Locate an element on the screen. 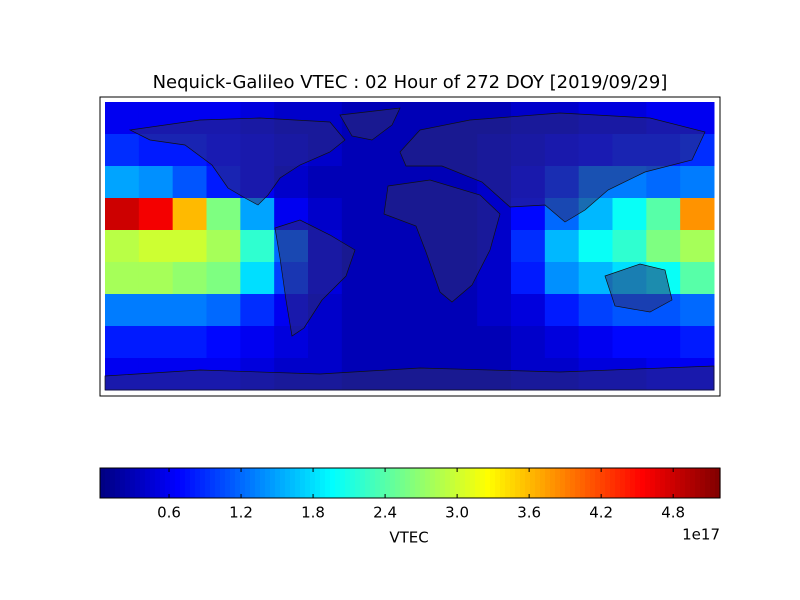 Image resolution: width=800 pixels, height=600 pixels. greenland is located at coordinates (370, 124).